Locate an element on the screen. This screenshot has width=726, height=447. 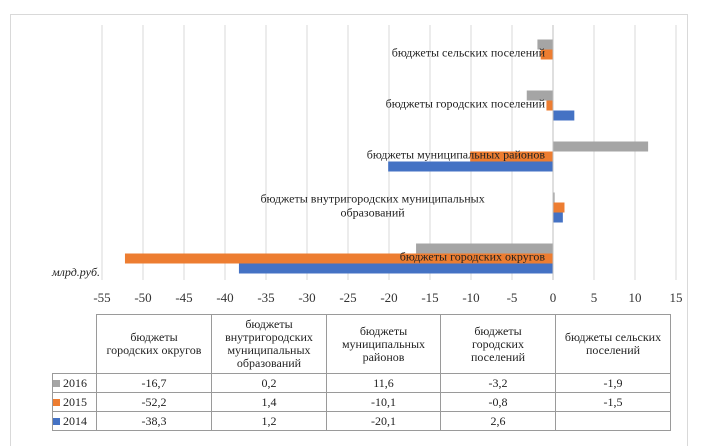
table-cell: 1,2 is located at coordinates (269, 421).